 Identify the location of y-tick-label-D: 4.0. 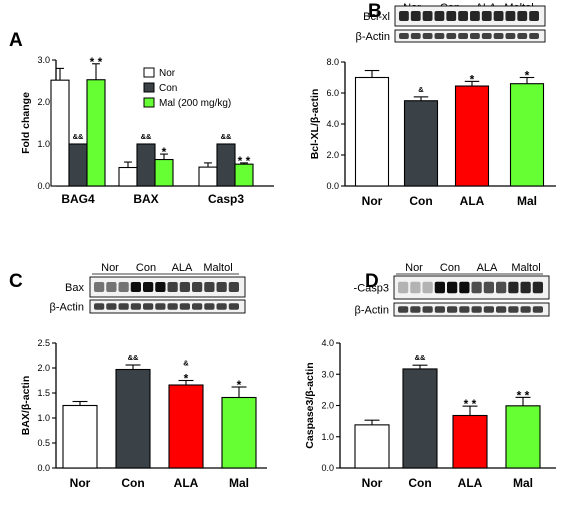
(327, 343).